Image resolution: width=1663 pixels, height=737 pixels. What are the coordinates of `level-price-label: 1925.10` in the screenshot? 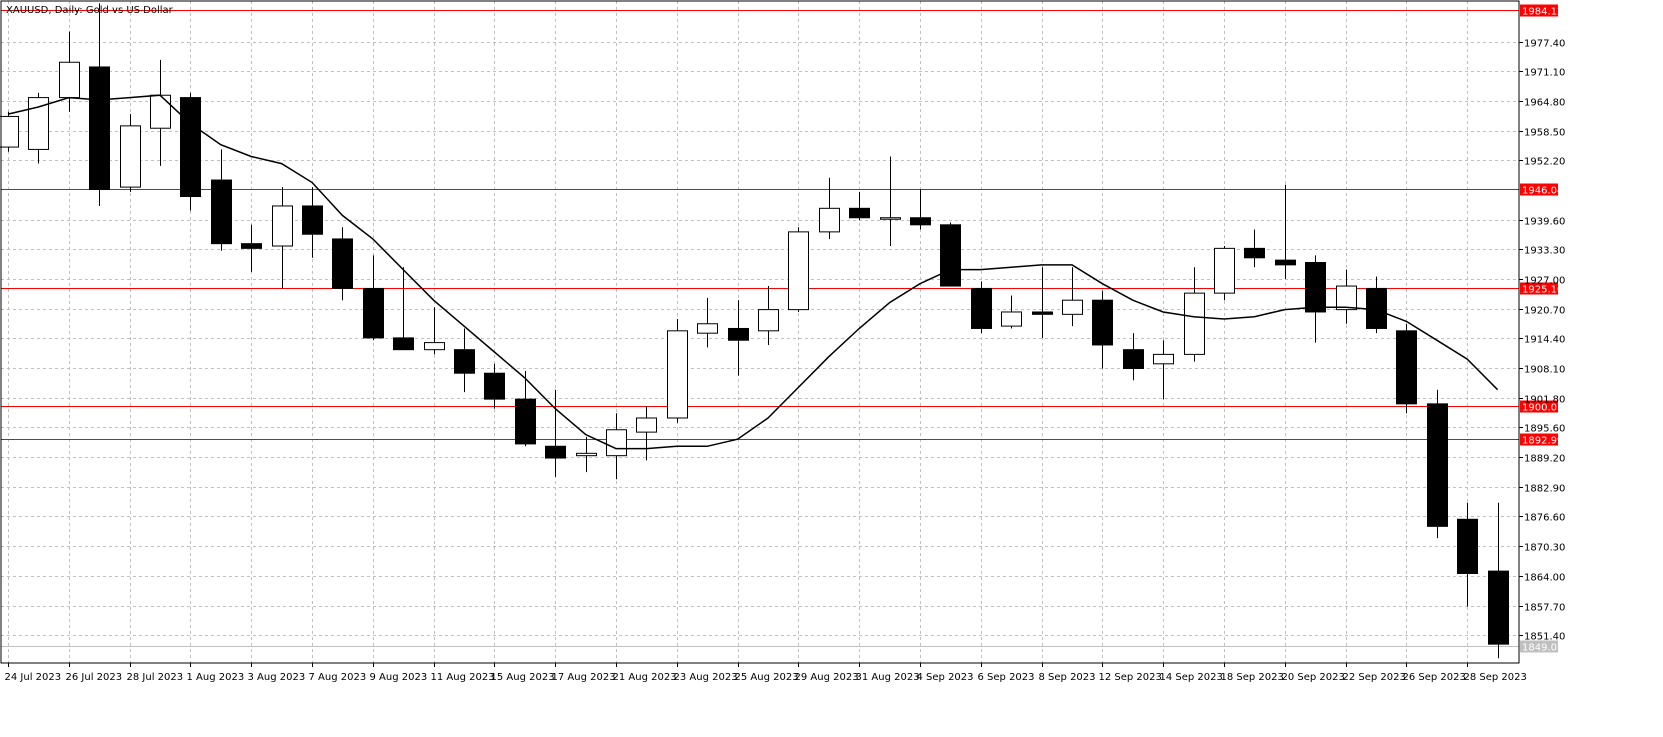 It's located at (1542, 290).